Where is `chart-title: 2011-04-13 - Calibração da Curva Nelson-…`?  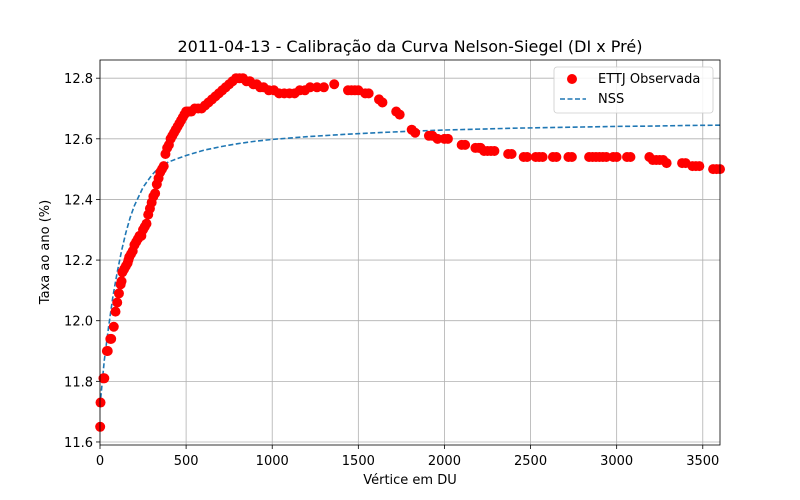
chart-title: 2011-04-13 - Calibração da Curva Nelson-… is located at coordinates (410, 46).